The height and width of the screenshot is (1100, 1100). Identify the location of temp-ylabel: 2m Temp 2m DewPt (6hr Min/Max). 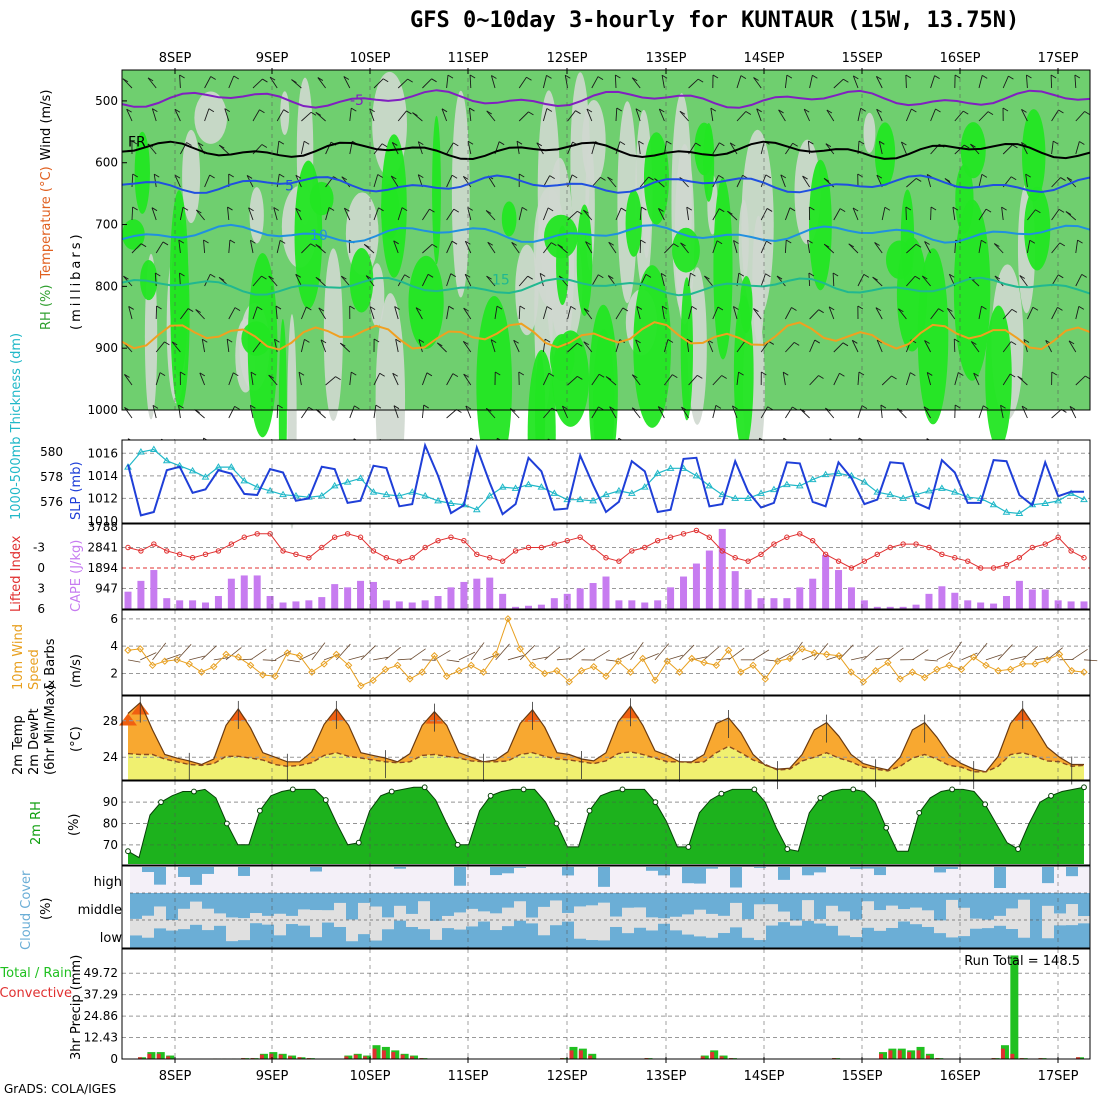
(34, 730).